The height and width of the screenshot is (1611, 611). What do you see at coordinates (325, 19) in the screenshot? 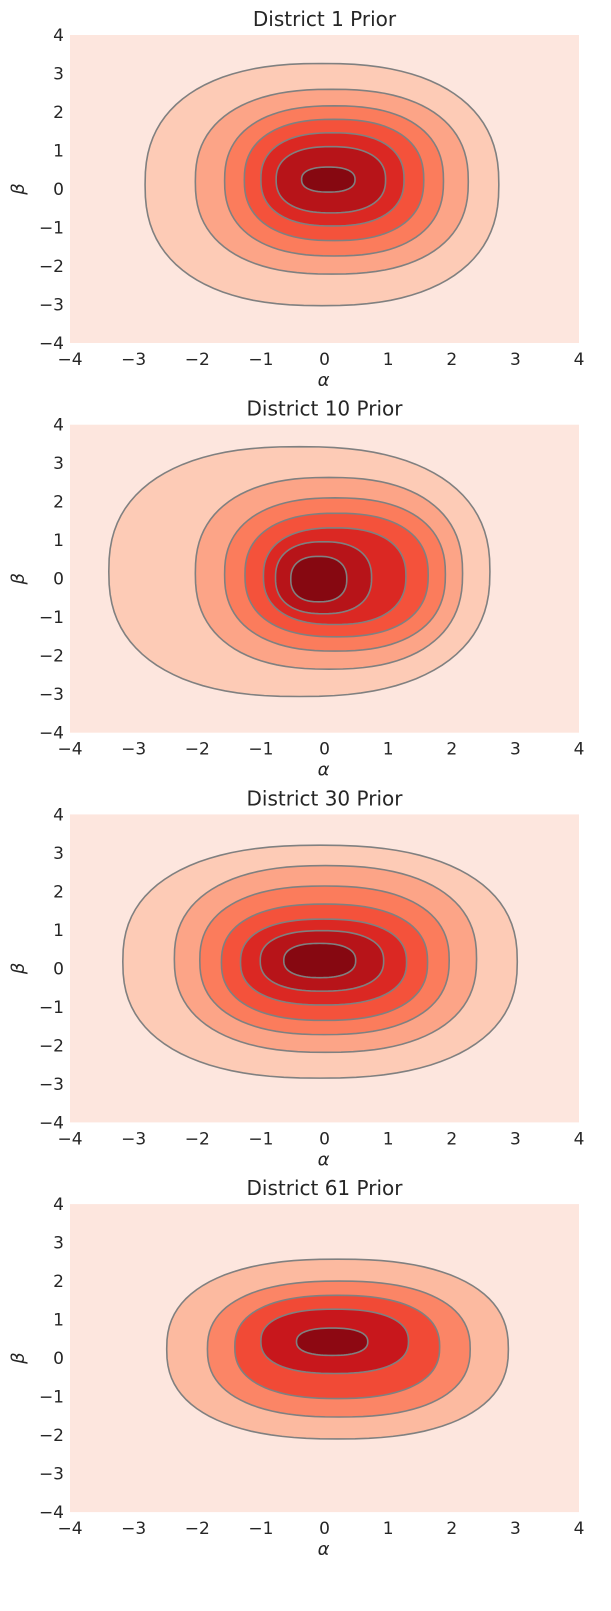
I see `panel-title: District 1 Prior` at bounding box center [325, 19].